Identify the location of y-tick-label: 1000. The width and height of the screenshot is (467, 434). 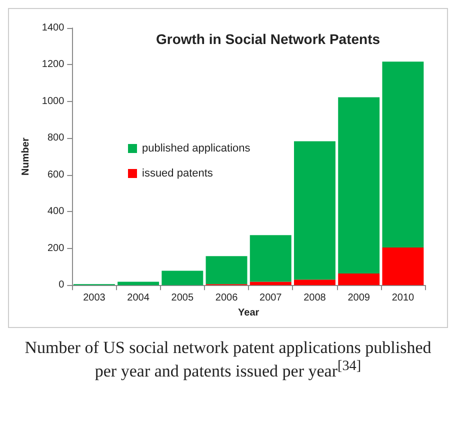
(53, 101).